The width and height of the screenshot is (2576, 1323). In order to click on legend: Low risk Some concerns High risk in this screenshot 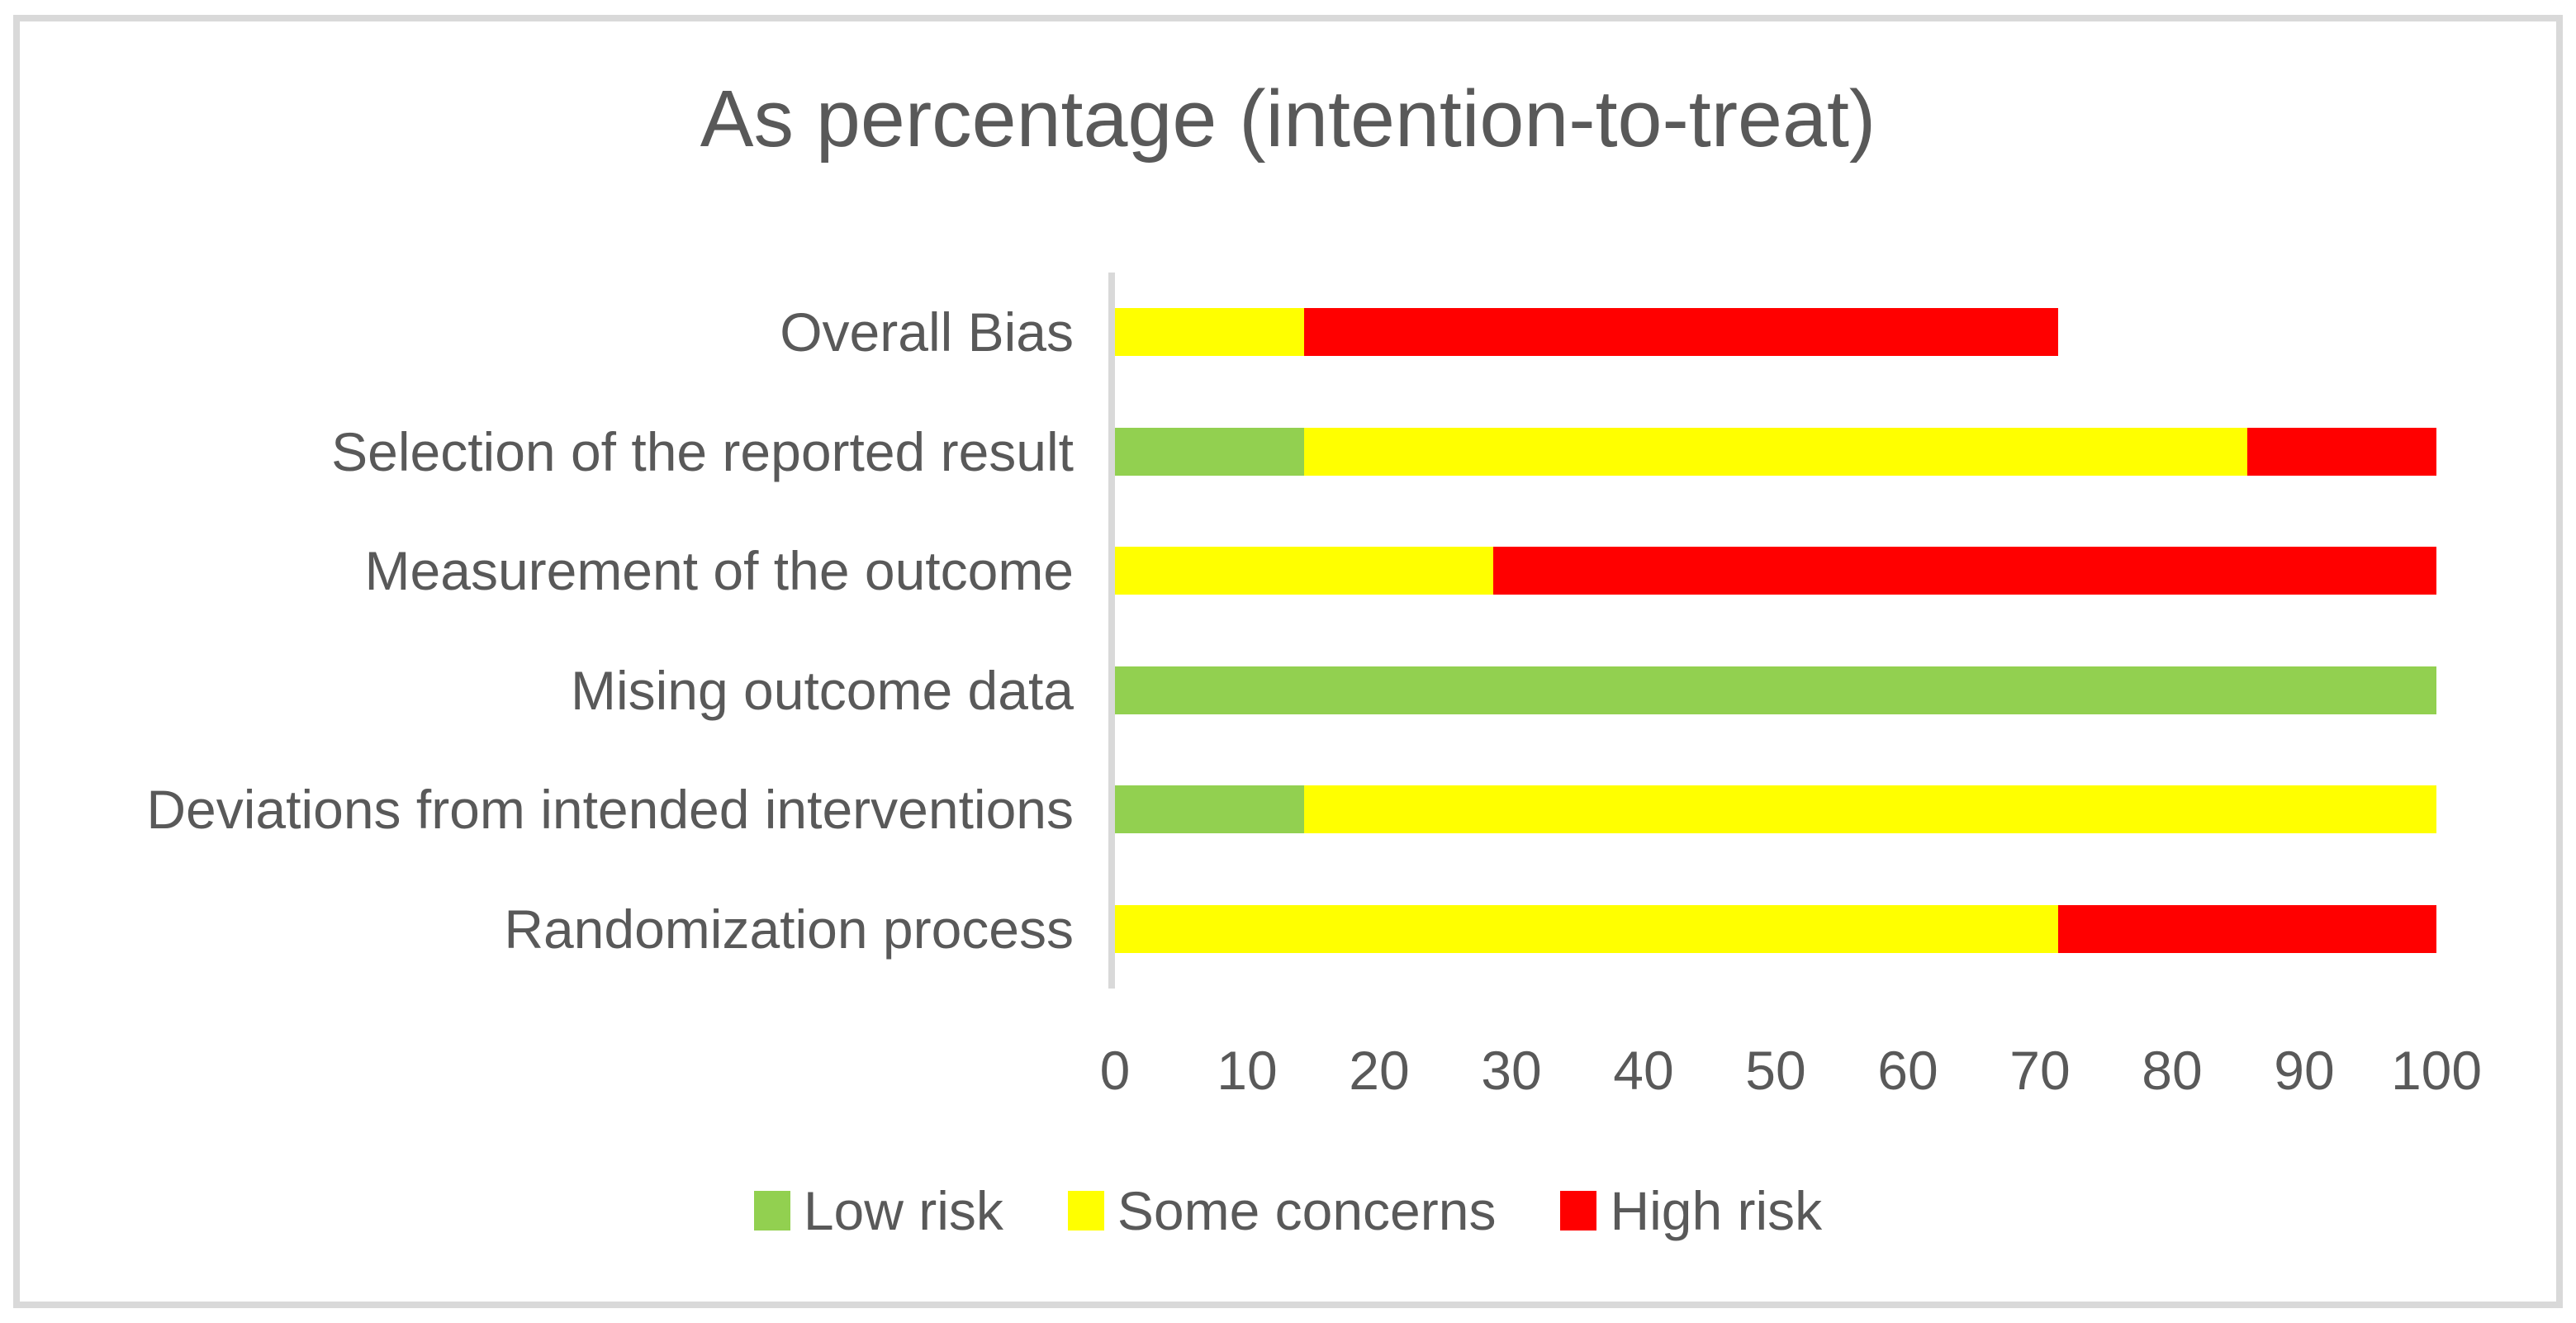, I will do `click(1288, 1210)`.